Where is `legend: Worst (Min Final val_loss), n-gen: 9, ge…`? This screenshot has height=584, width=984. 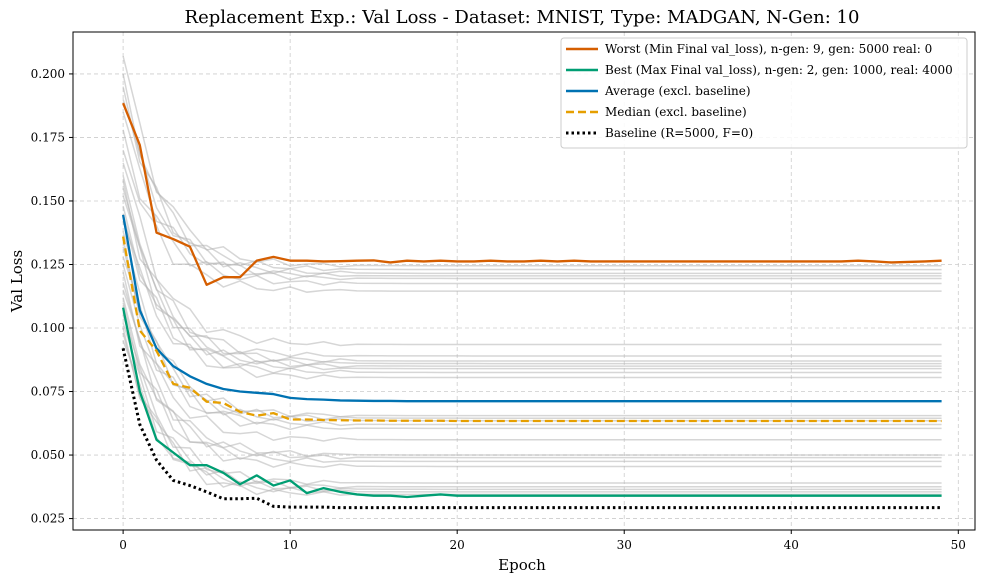 legend: Worst (Min Final val_loss), n-gen: 9, ge… is located at coordinates (764, 93).